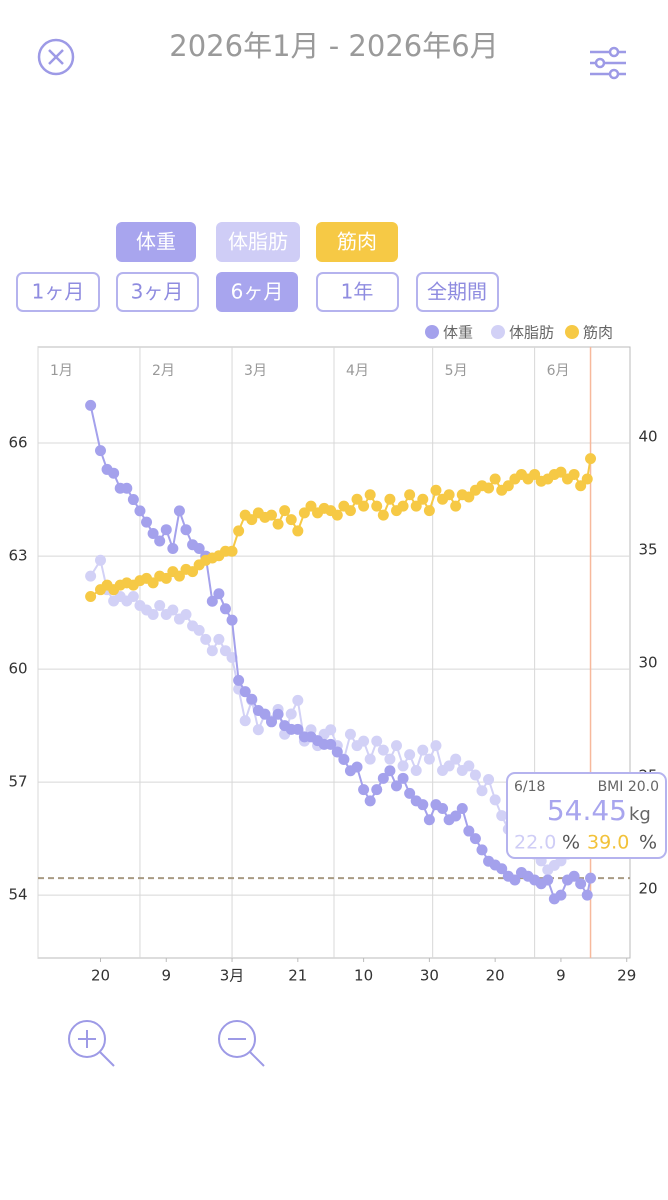 Image resolution: width=668 pixels, height=1200 pixels. I want to click on tooltip-fat-unit: %, so click(571, 843).